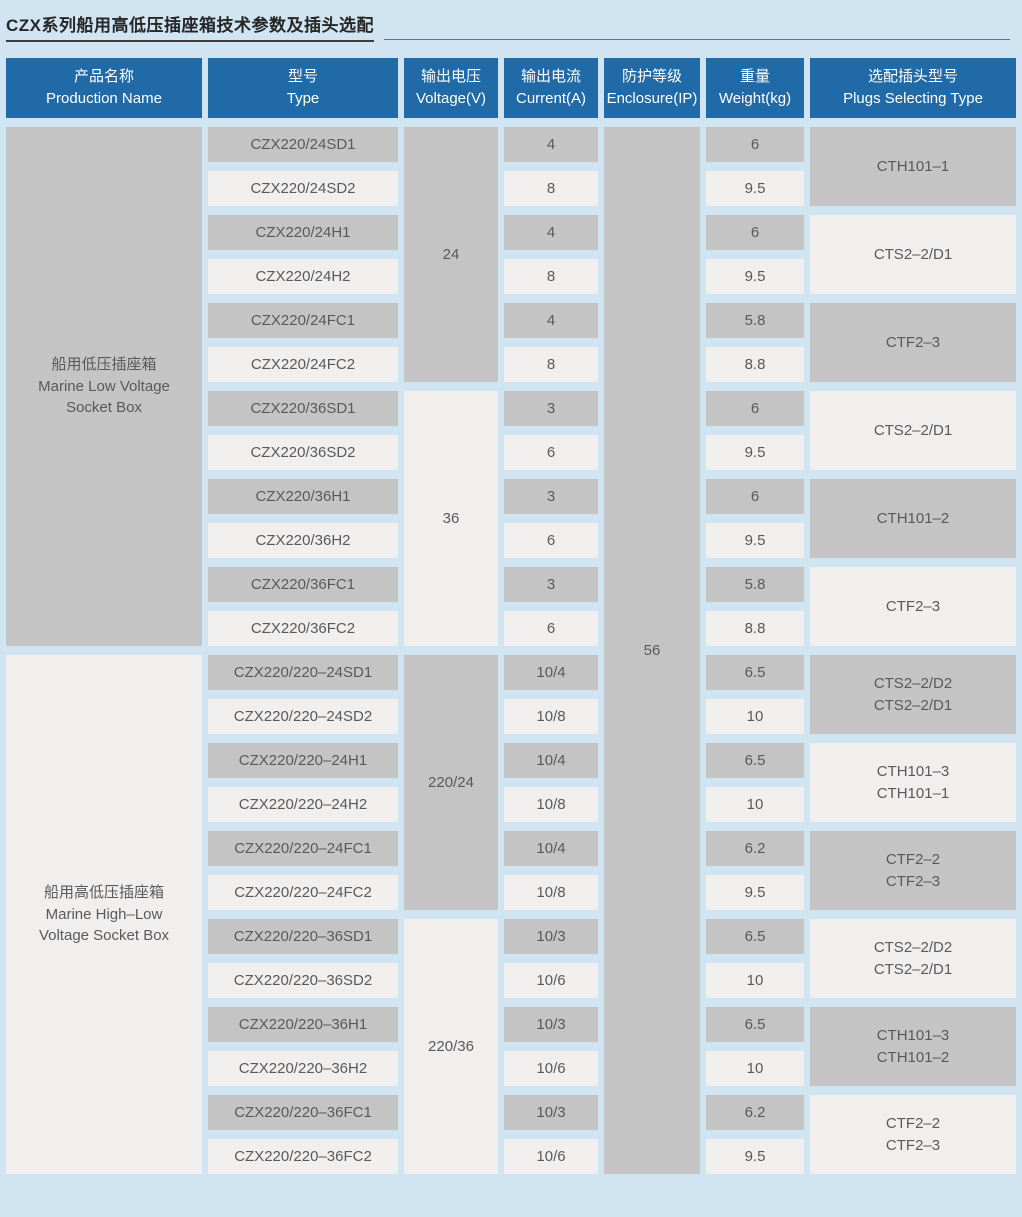 Image resolution: width=1022 pixels, height=1217 pixels. What do you see at coordinates (913, 98) in the screenshot?
I see `header-en: Plugs Selecting Type` at bounding box center [913, 98].